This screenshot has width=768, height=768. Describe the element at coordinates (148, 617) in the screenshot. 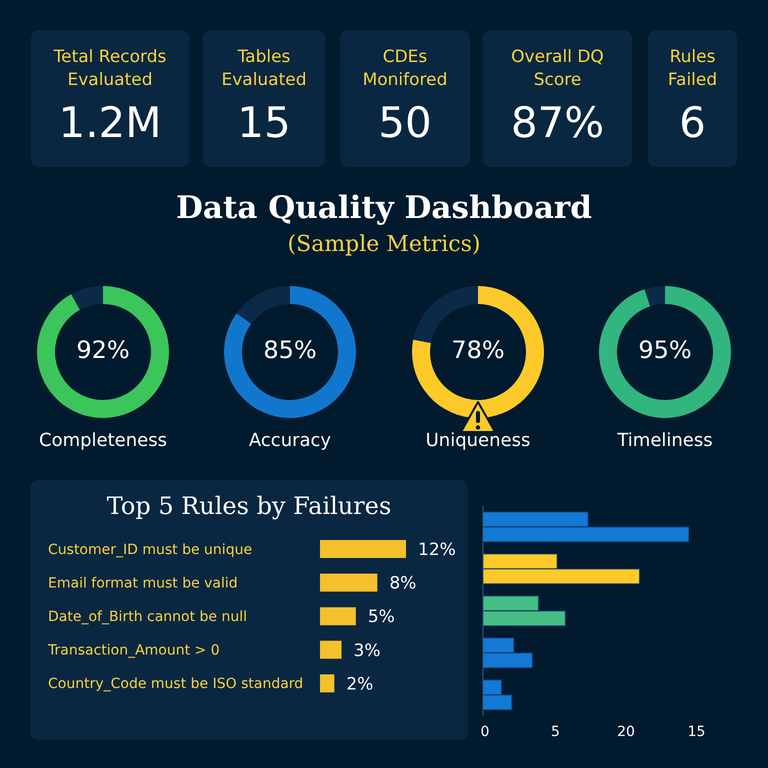

I see `y-tick-label: Date_of_Birth cannot be null` at that location.